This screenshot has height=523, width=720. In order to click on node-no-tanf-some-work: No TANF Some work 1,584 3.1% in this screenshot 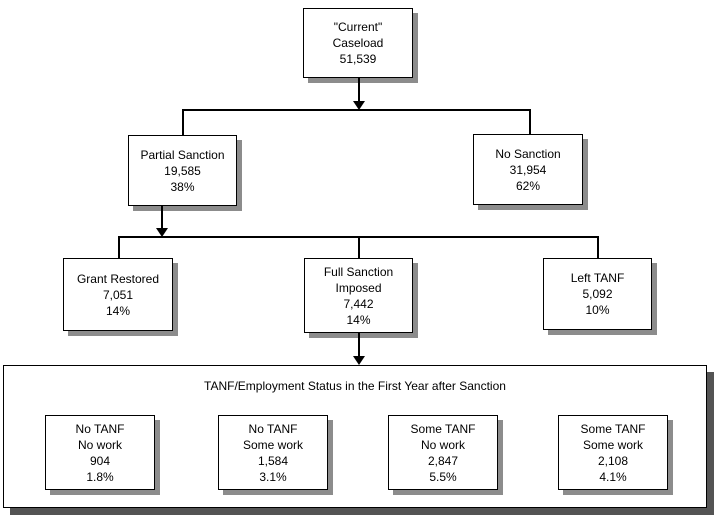, I will do `click(273, 452)`.